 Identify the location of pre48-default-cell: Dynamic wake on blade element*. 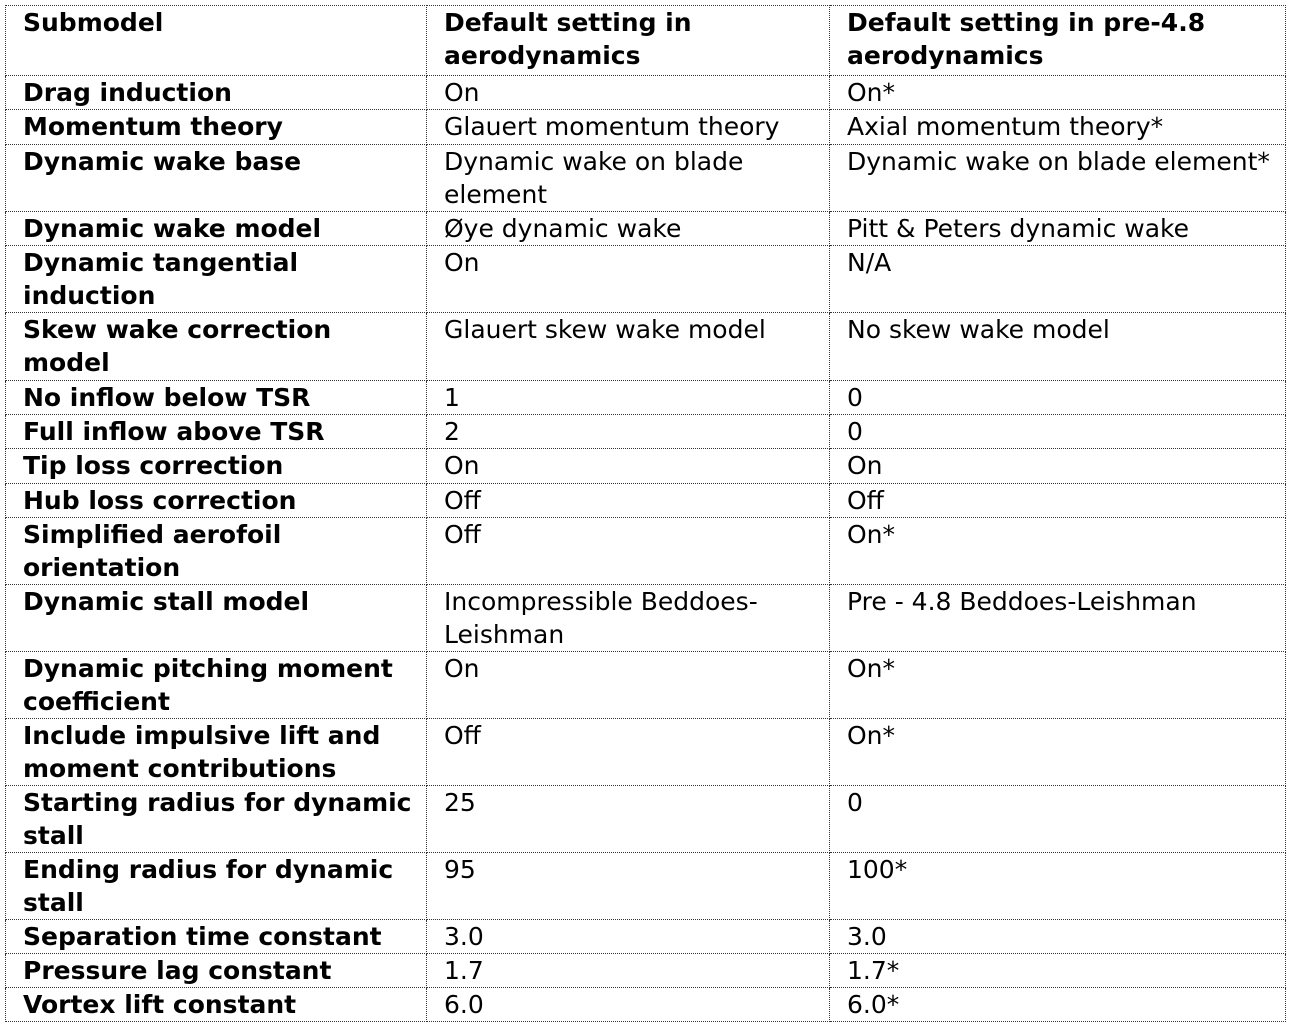
(1057, 178).